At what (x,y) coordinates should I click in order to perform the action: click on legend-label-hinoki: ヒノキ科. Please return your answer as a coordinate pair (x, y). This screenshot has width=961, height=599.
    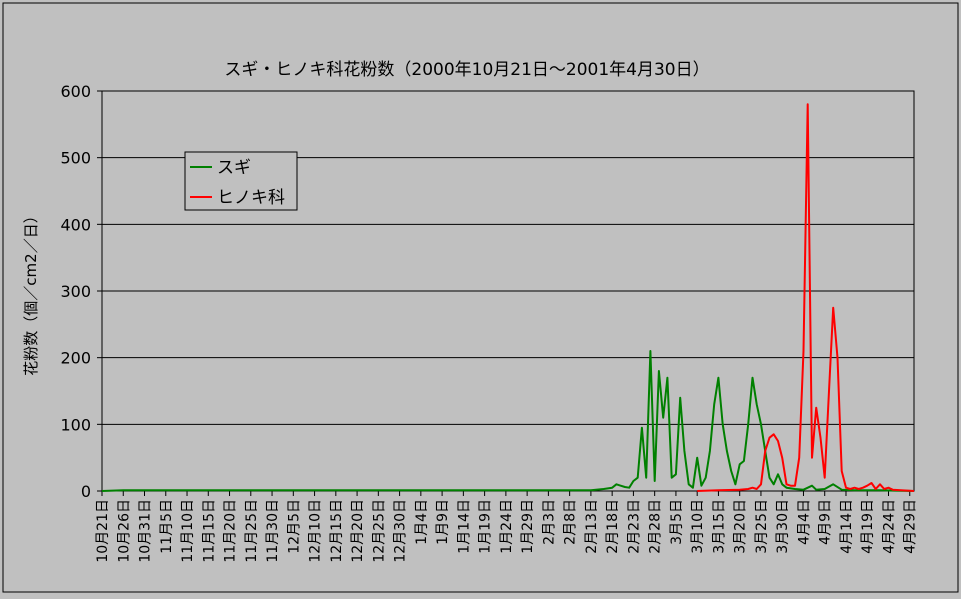
    Looking at the image, I should click on (251, 198).